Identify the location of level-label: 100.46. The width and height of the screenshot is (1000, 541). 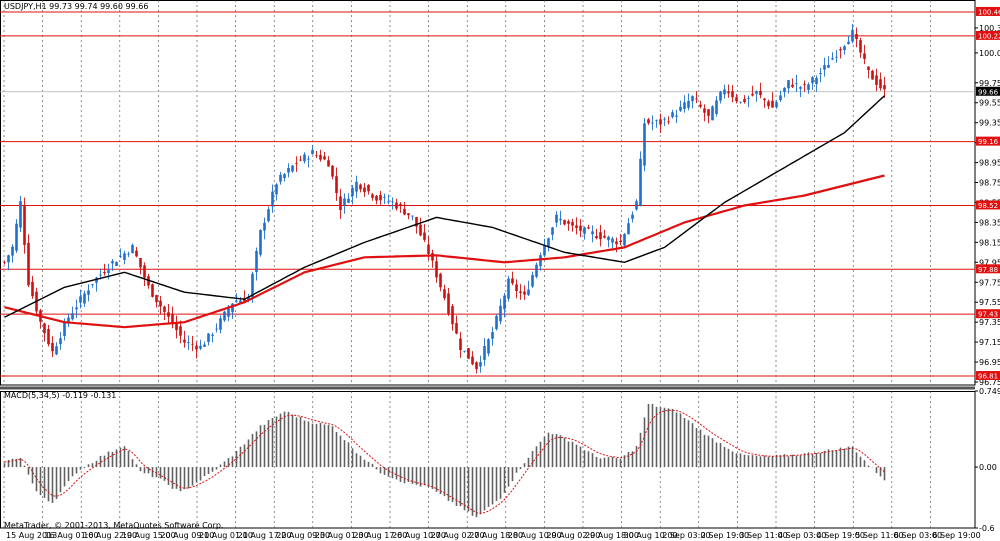
(989, 12).